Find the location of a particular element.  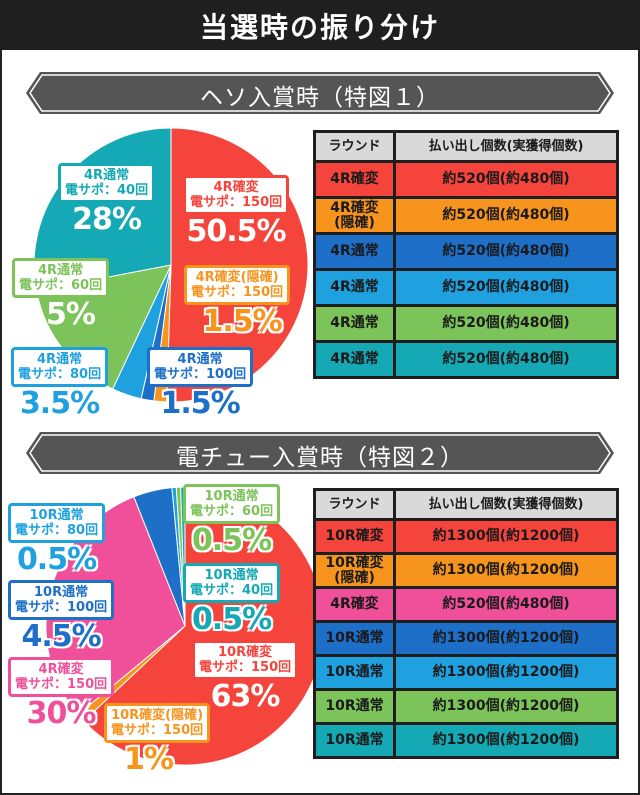

section2-banner: 電チュー入賞時（特図２） is located at coordinates (320, 453).